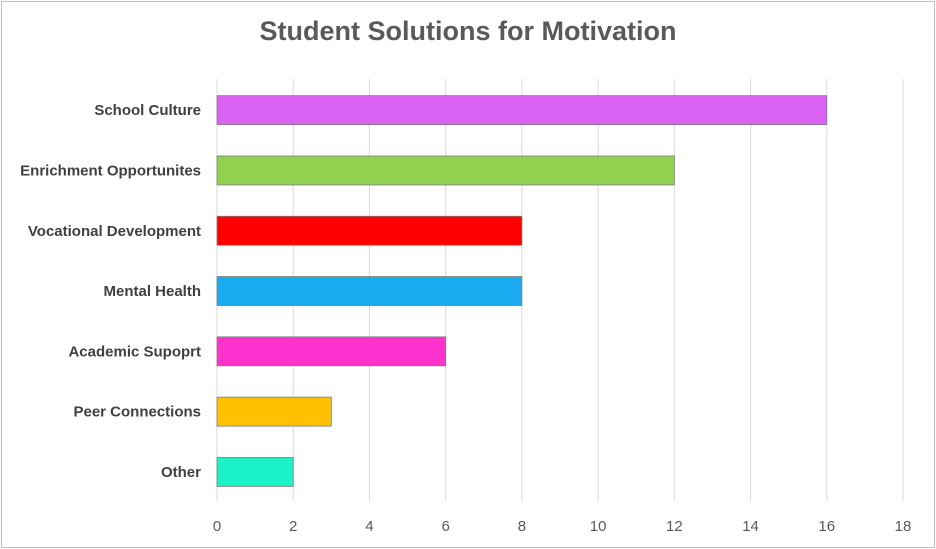 This screenshot has height=549, width=936. I want to click on bar-academic-supoprt, so click(331, 351).